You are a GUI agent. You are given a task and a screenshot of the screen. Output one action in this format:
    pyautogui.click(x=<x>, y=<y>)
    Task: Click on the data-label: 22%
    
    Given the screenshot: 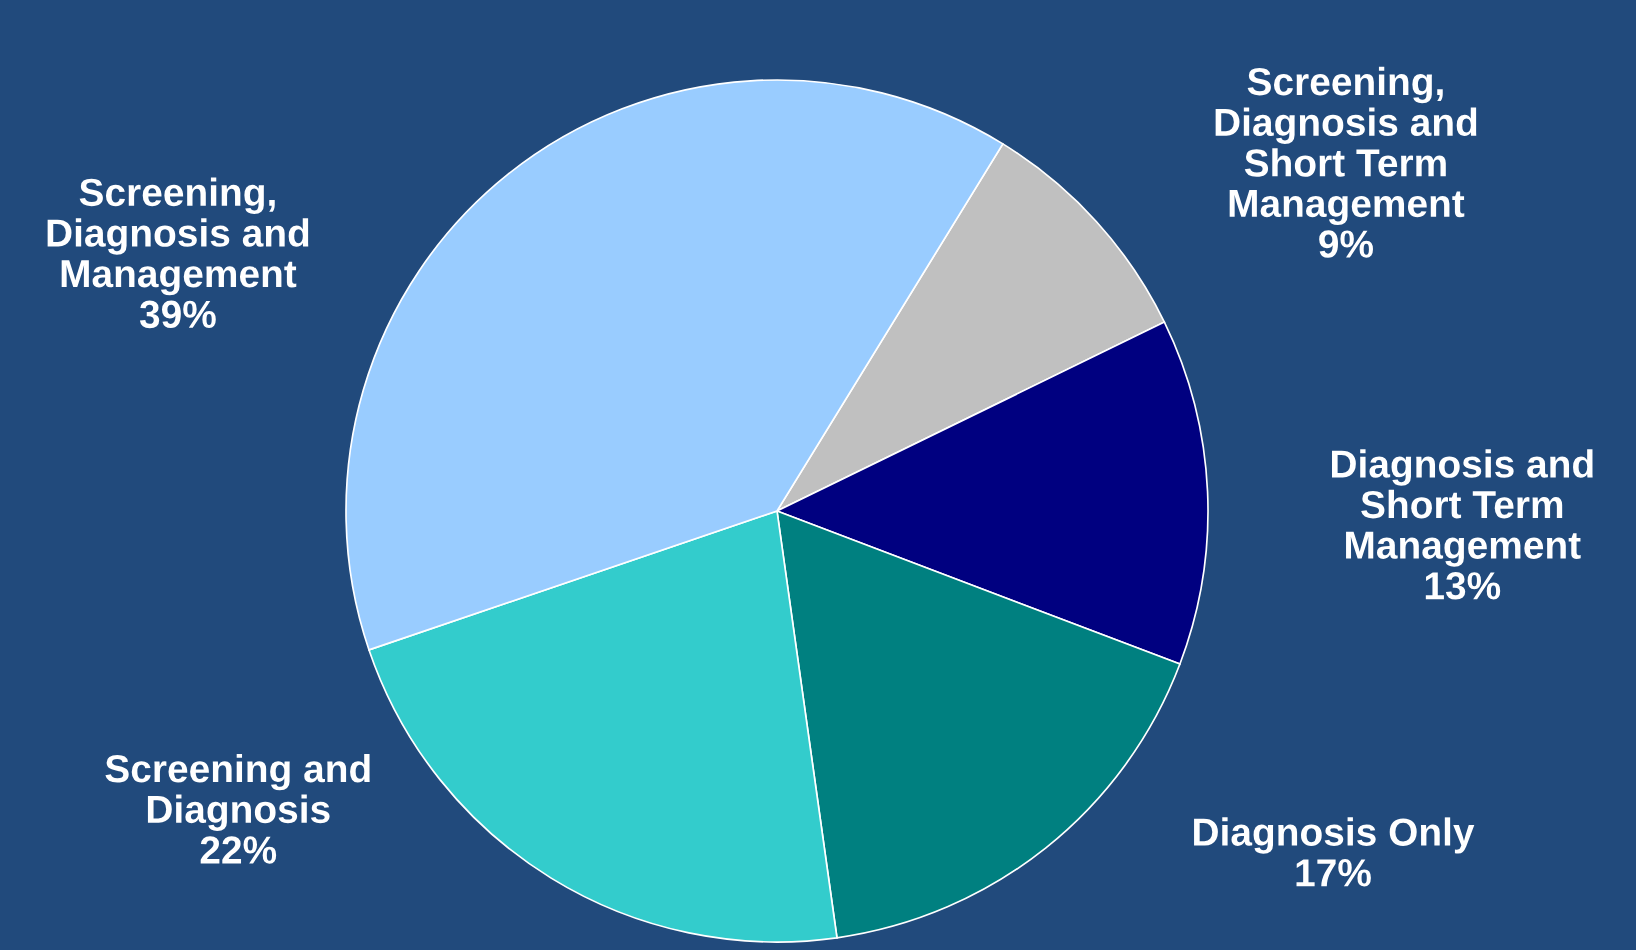 What is the action you would take?
    pyautogui.click(x=238, y=850)
    